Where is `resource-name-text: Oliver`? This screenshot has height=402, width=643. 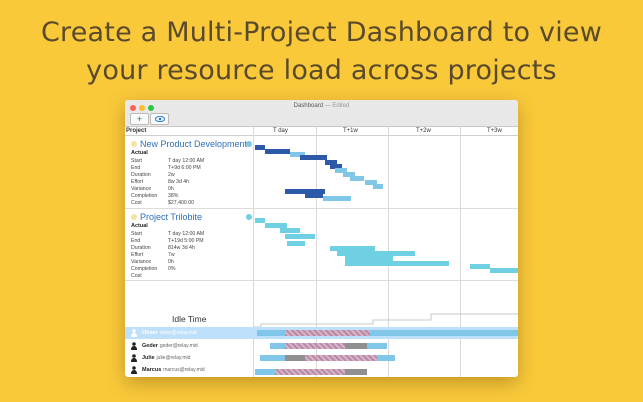
resource-name-text: Oliver is located at coordinates (150, 333).